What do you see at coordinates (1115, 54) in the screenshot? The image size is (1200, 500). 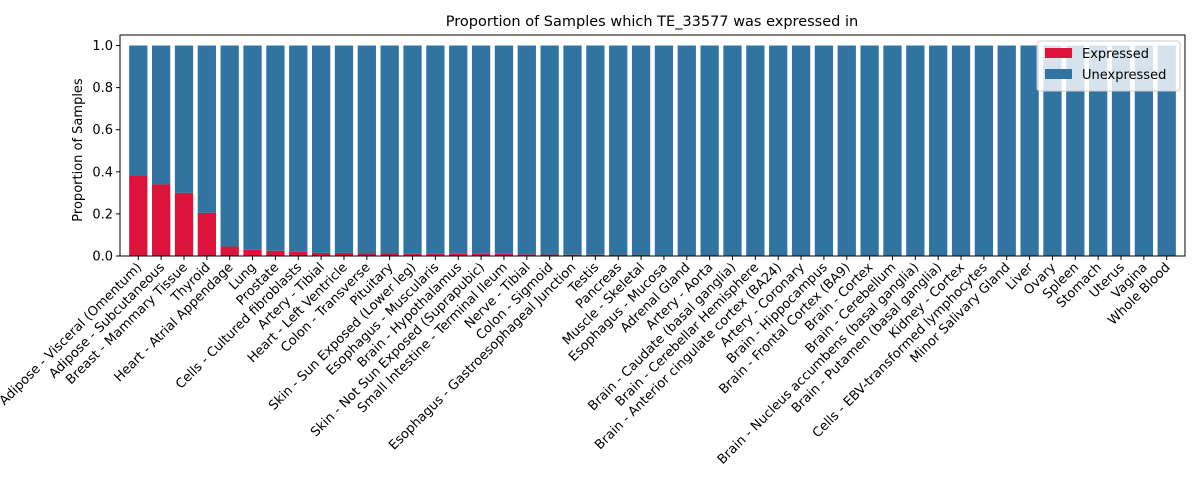 I see `legend-label-expressed: Expressed` at bounding box center [1115, 54].